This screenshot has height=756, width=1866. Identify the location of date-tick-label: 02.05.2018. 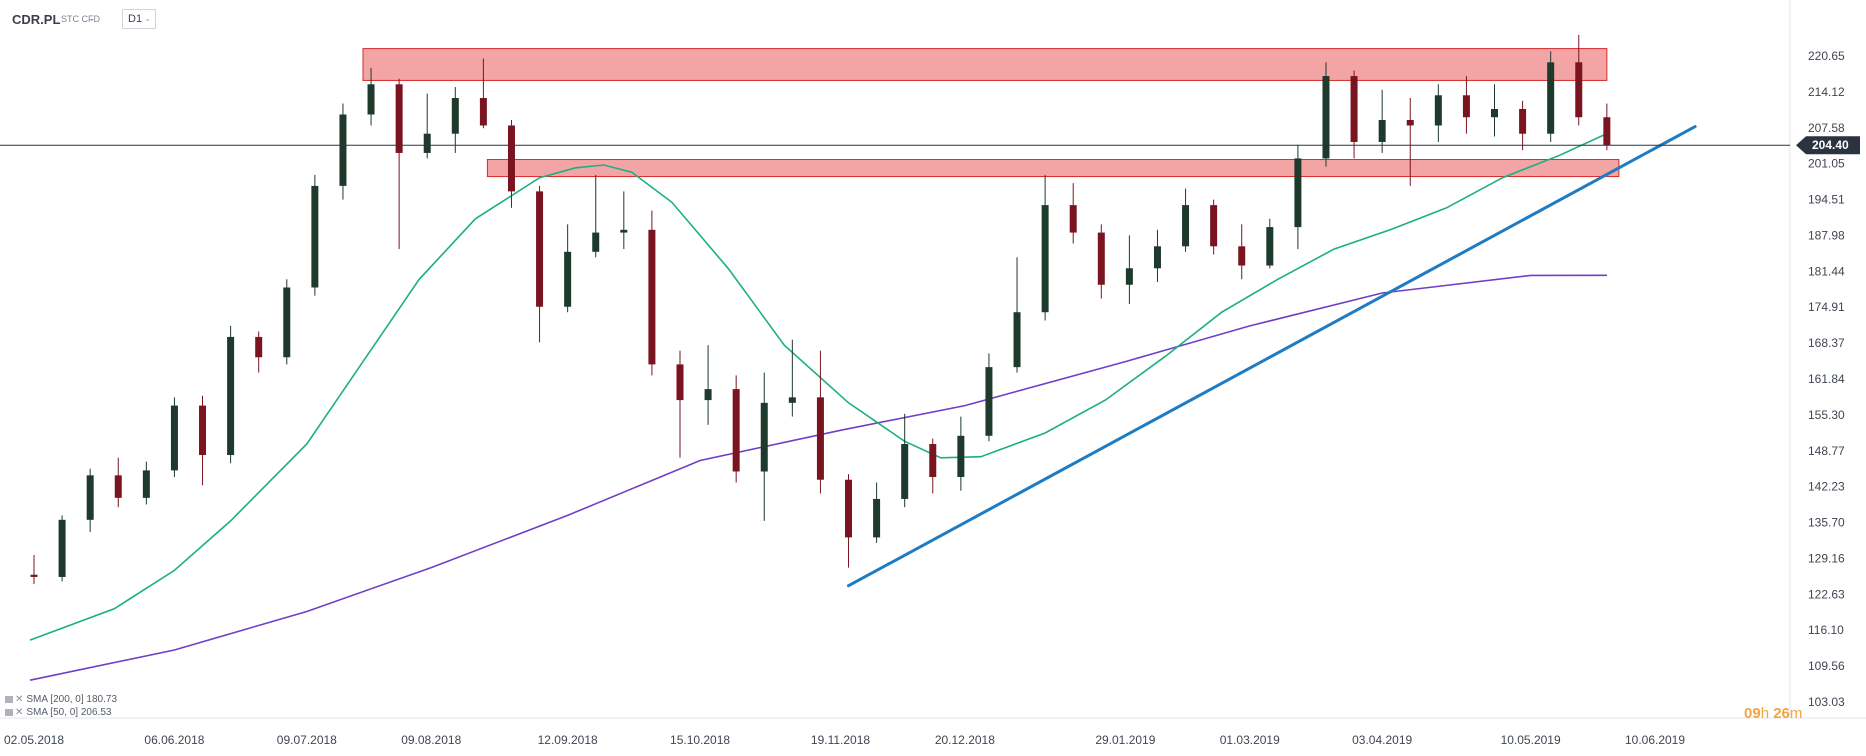
(34, 740).